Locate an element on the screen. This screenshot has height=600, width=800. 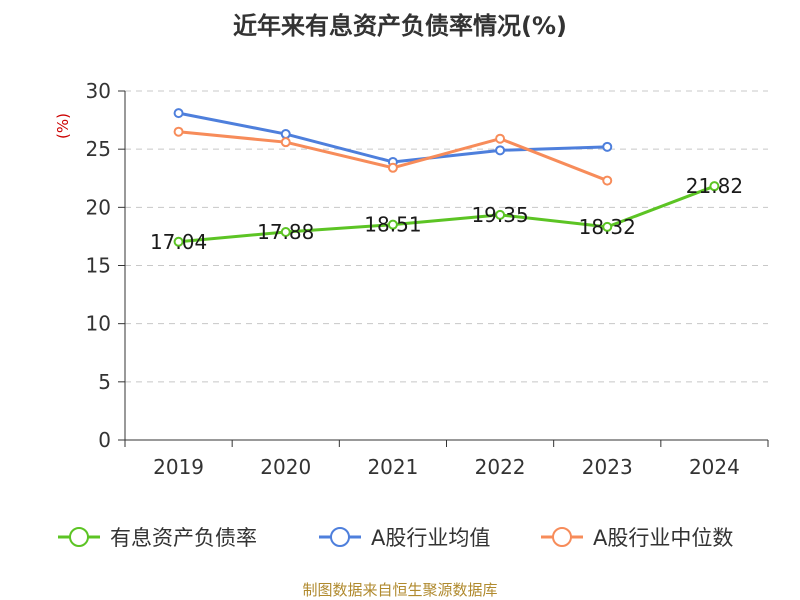
data-labels: 17.04 17.88 18.51 19.35 18.32 21.82 is located at coordinates (446, 214).